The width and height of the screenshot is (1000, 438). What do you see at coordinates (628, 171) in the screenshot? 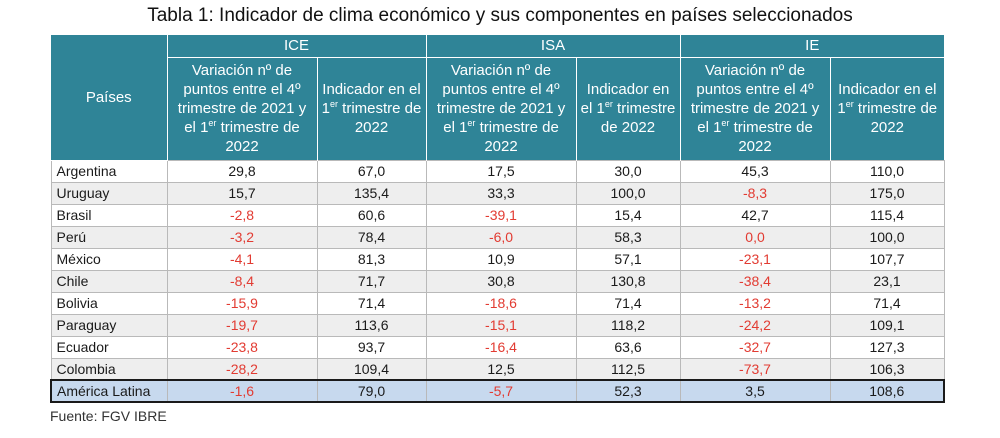
I see `value-cell: 30,0` at bounding box center [628, 171].